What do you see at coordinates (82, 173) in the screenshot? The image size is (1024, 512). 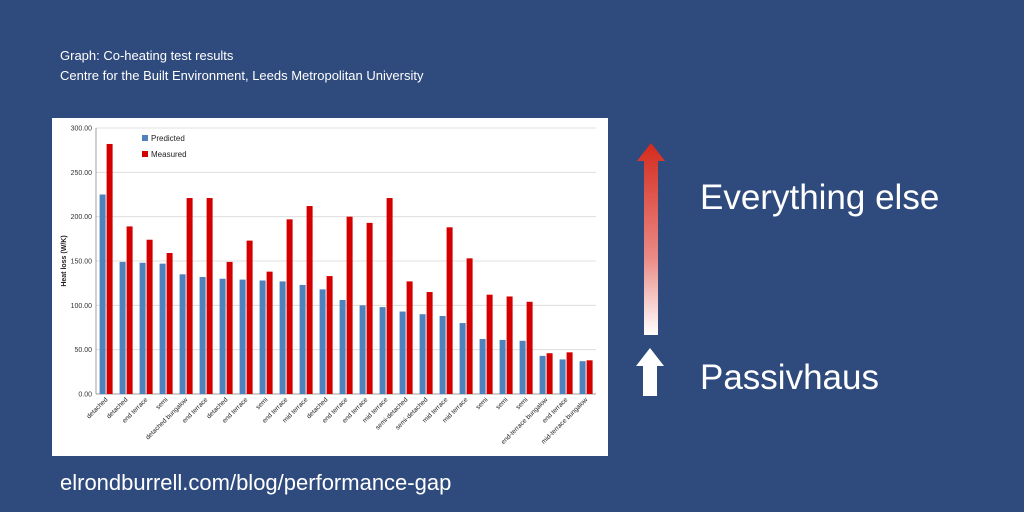 I see `y-tick-label: 250.00` at bounding box center [82, 173].